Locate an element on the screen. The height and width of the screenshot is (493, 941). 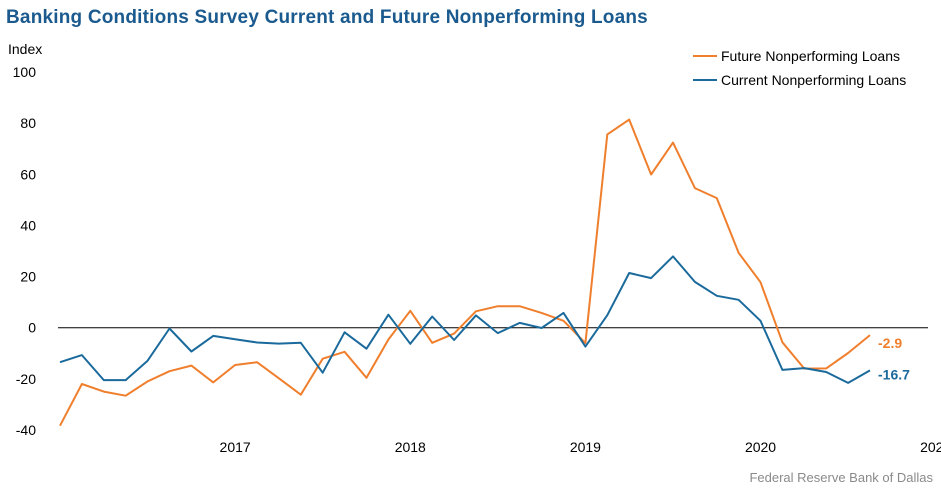
legend-entry: Future Nonperforming Loans is located at coordinates (810, 56).